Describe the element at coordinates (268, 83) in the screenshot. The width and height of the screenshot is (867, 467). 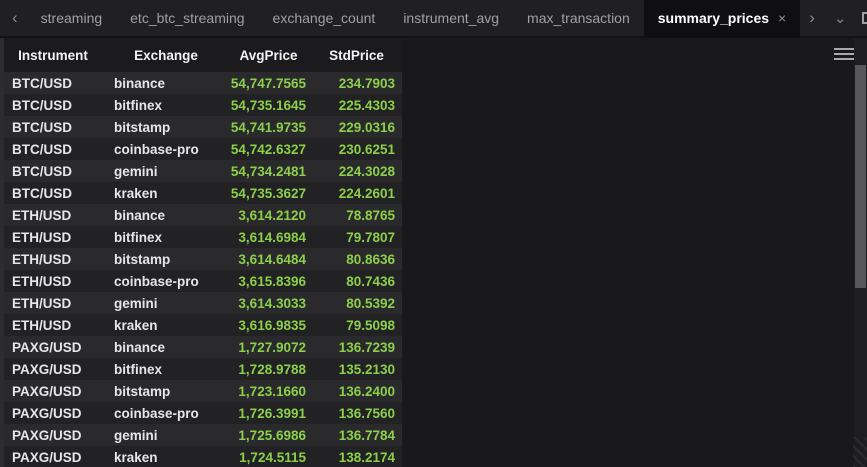
I see `cell-avg-price: 54,747.7565` at that location.